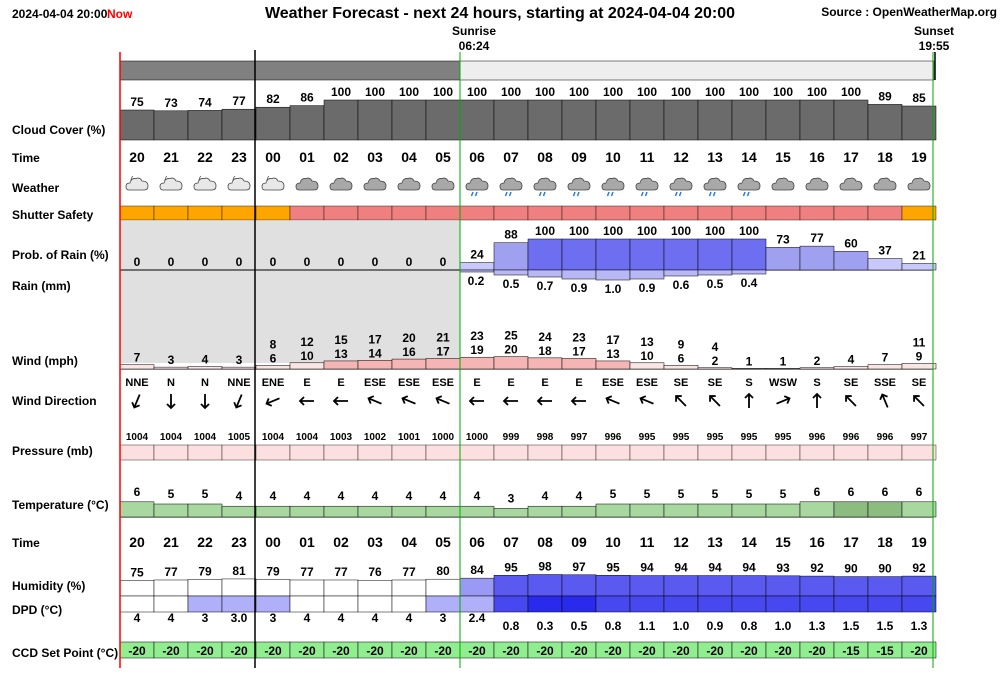  I want to click on ccd-value: -15, so click(851, 651).